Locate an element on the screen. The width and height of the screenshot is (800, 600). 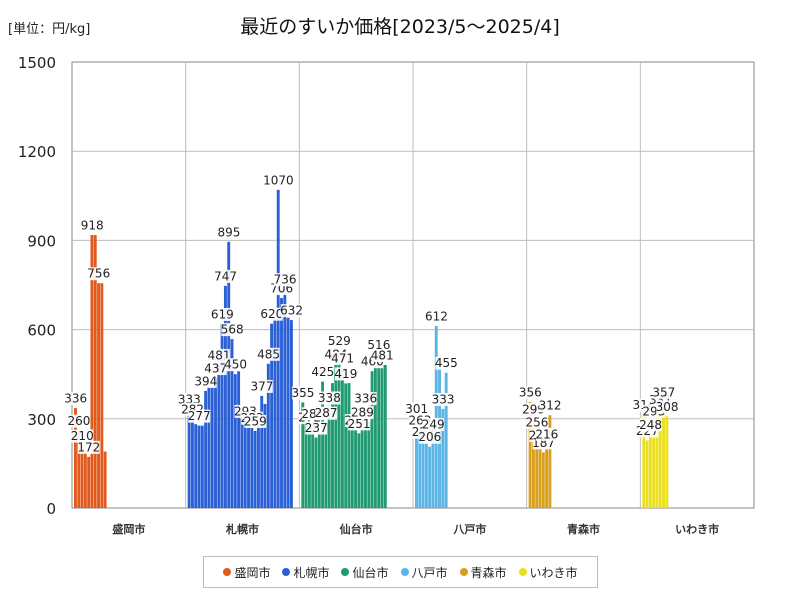
x-tick-label: 仙台市 is located at coordinates (356, 529).